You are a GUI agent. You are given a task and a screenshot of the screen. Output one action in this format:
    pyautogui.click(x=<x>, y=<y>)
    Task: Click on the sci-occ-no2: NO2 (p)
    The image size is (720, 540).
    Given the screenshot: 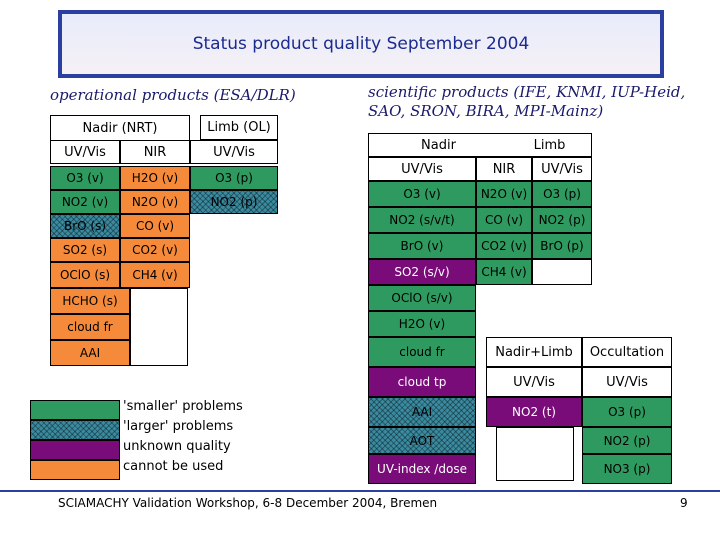 What is the action you would take?
    pyautogui.click(x=627, y=440)
    